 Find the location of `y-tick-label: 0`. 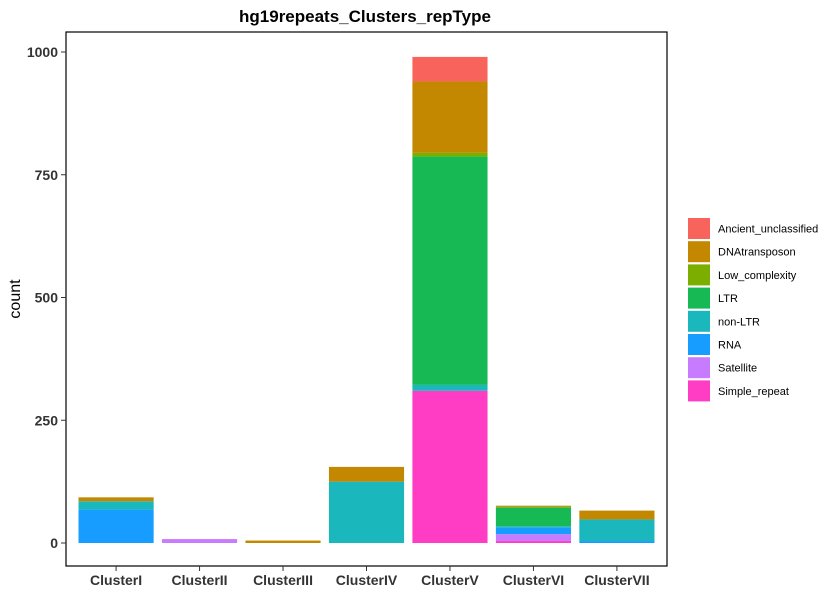

y-tick-label: 0 is located at coordinates (54, 543).